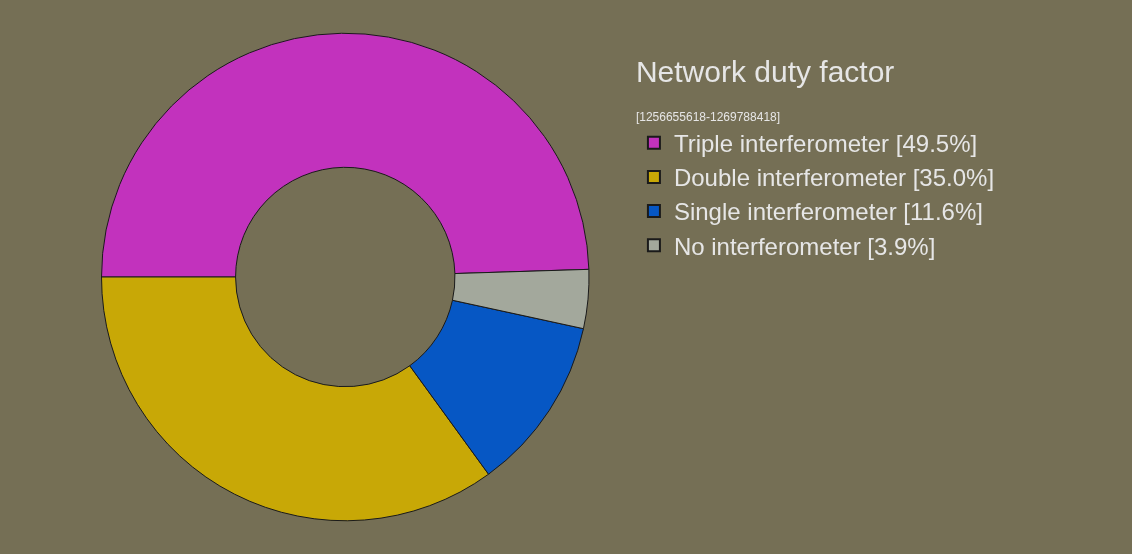  Describe the element at coordinates (834, 178) in the screenshot. I see `legend-label: Double interferometer [35.0%]` at that location.